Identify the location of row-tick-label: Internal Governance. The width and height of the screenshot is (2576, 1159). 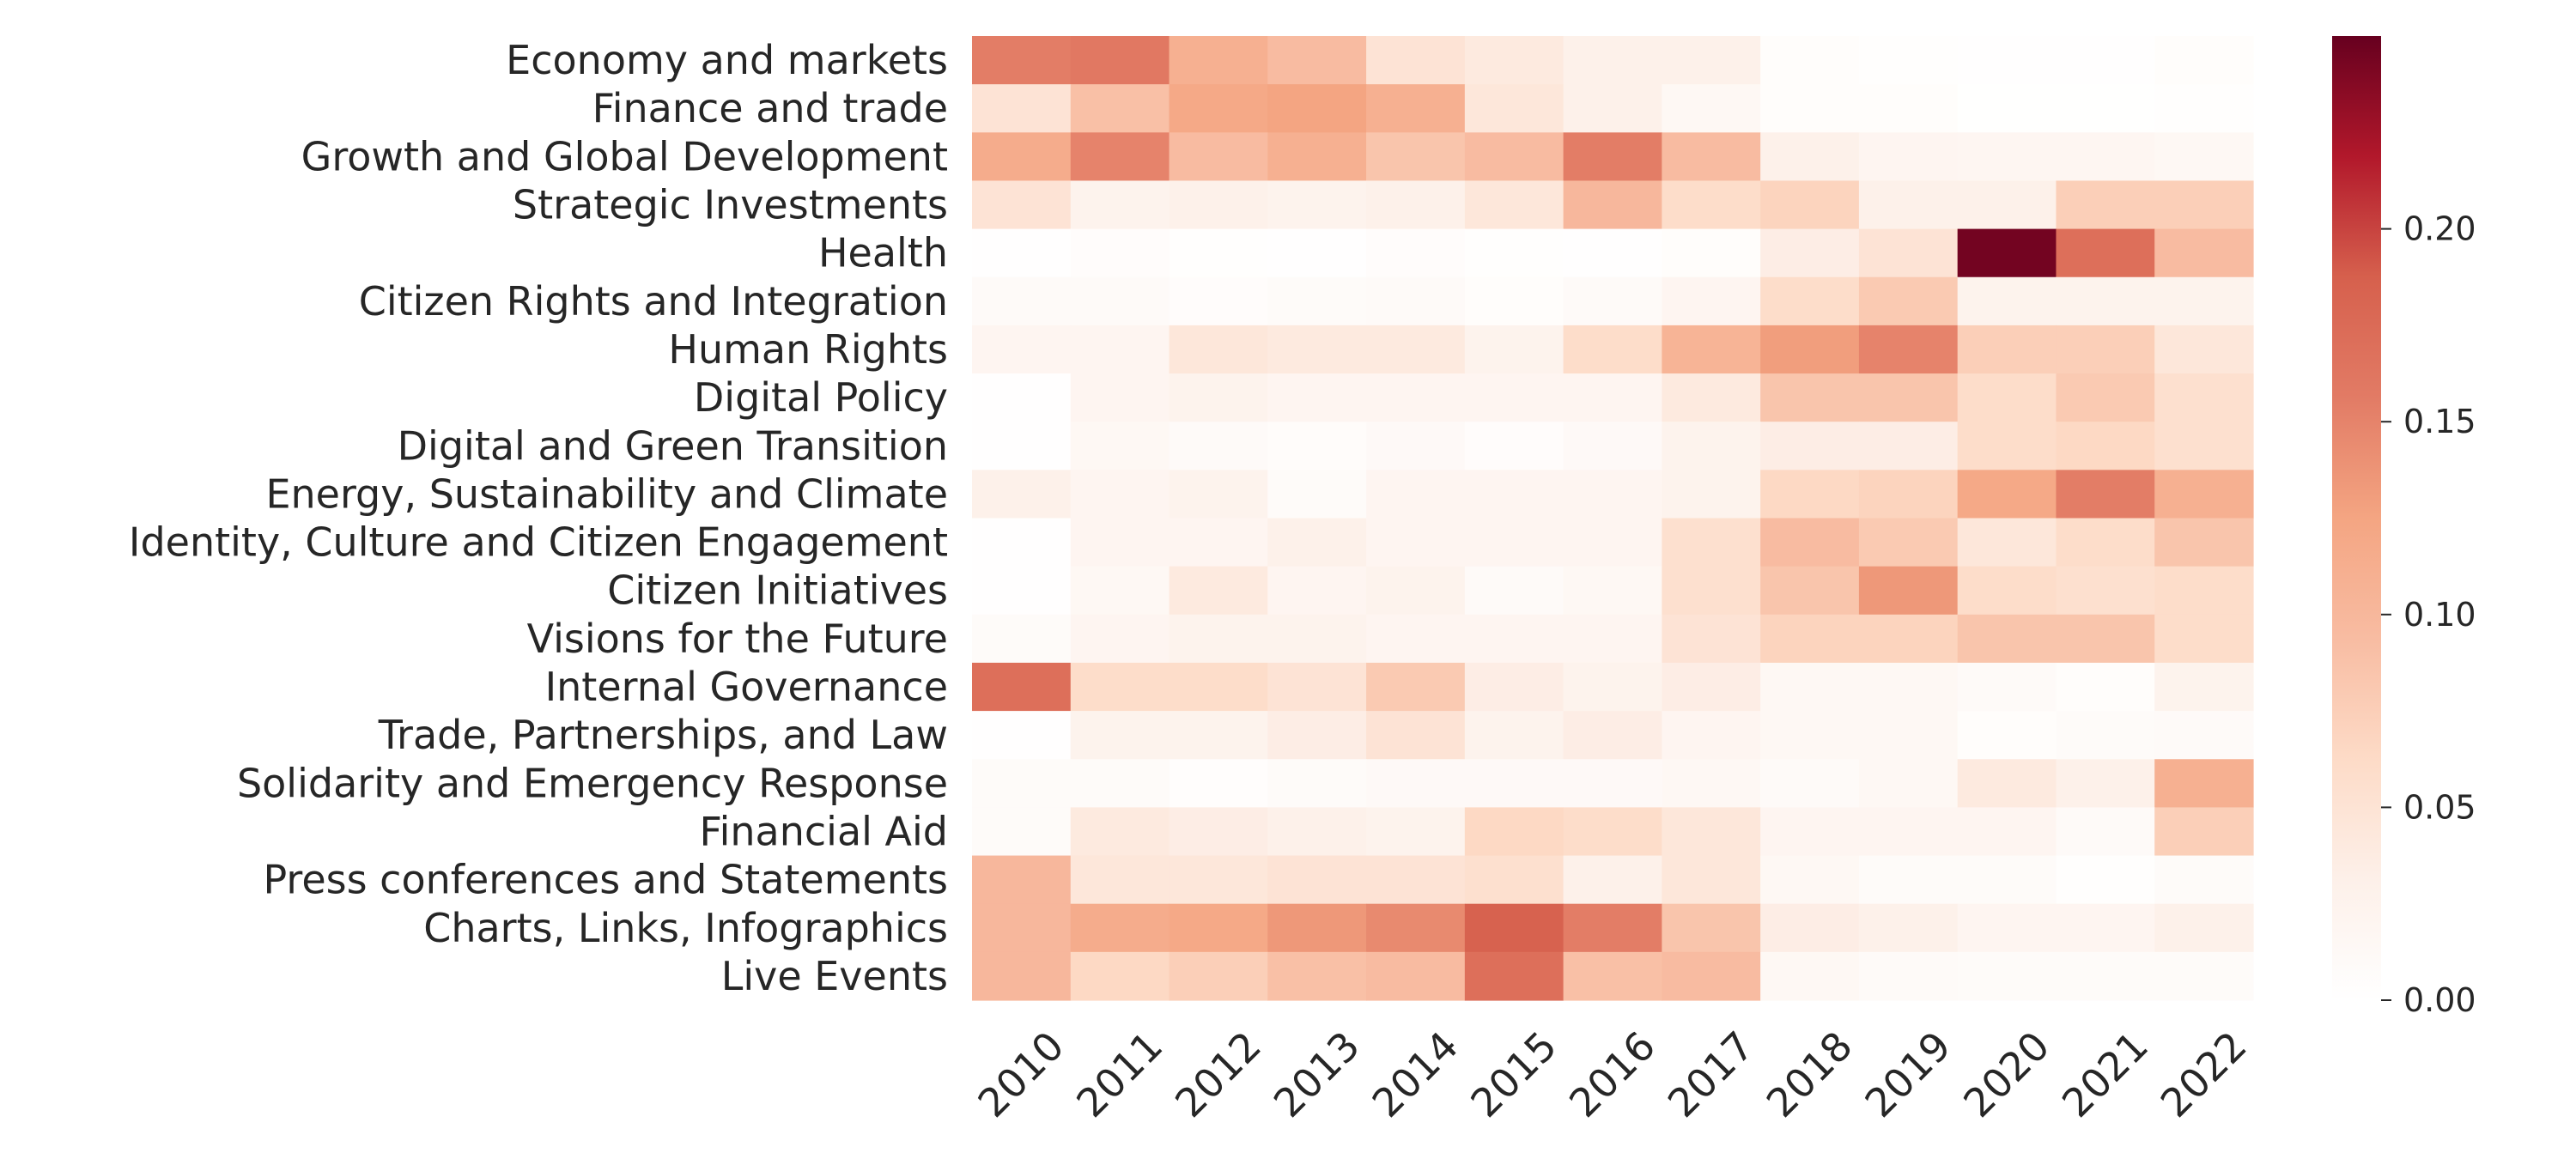
(746, 687).